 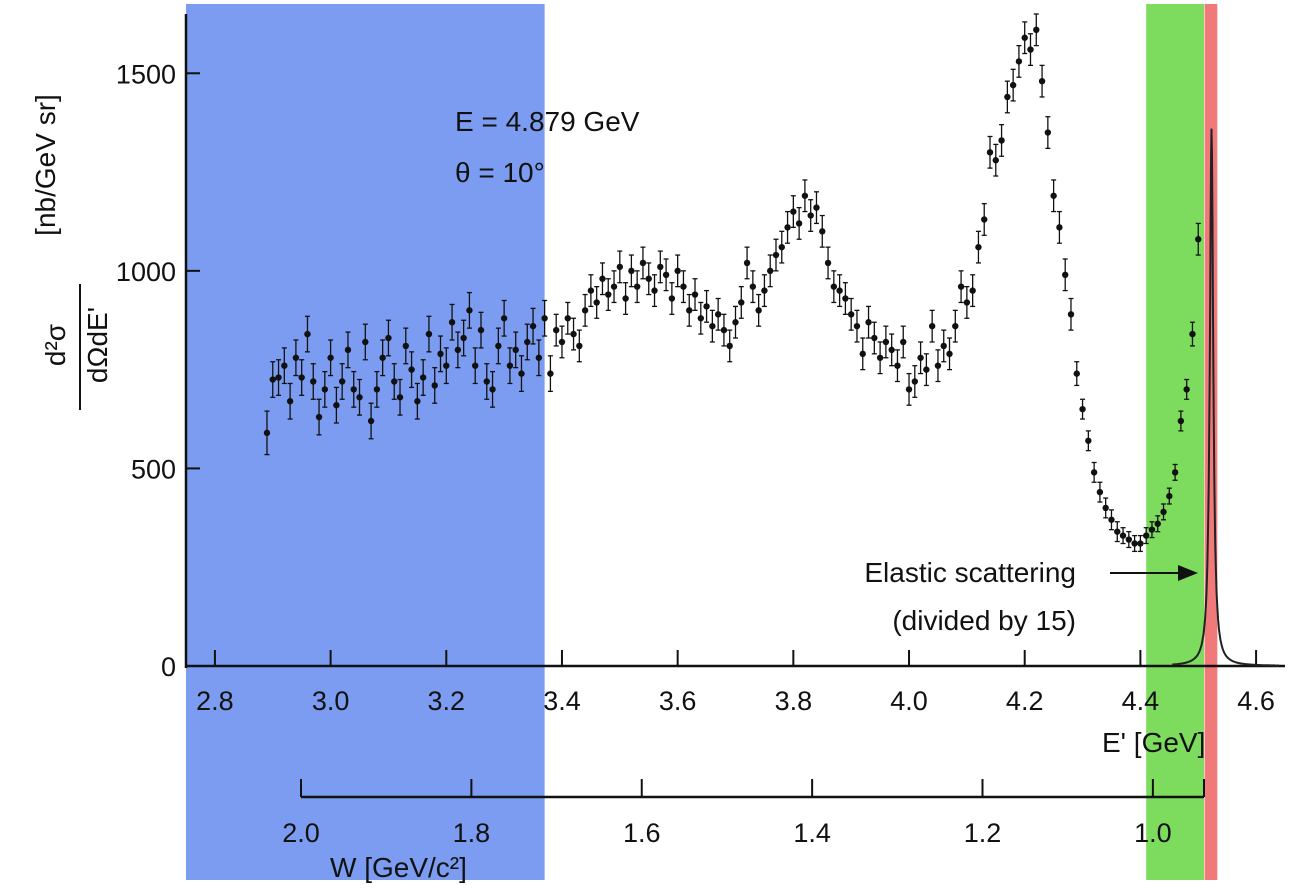 I want to click on x-tick-label: 2.8, so click(x=215, y=701).